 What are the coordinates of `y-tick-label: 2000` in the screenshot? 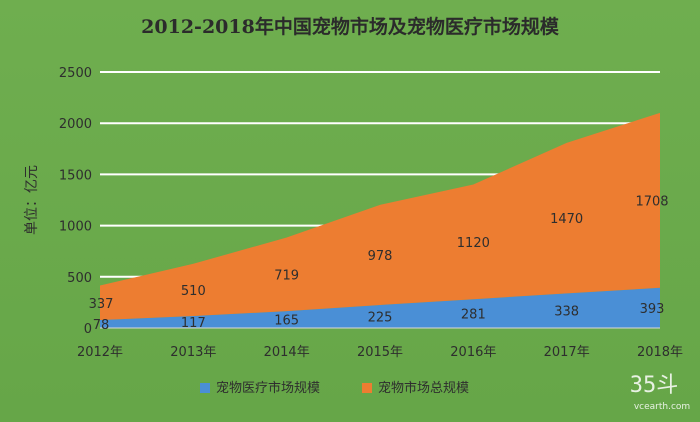 It's located at (75, 124).